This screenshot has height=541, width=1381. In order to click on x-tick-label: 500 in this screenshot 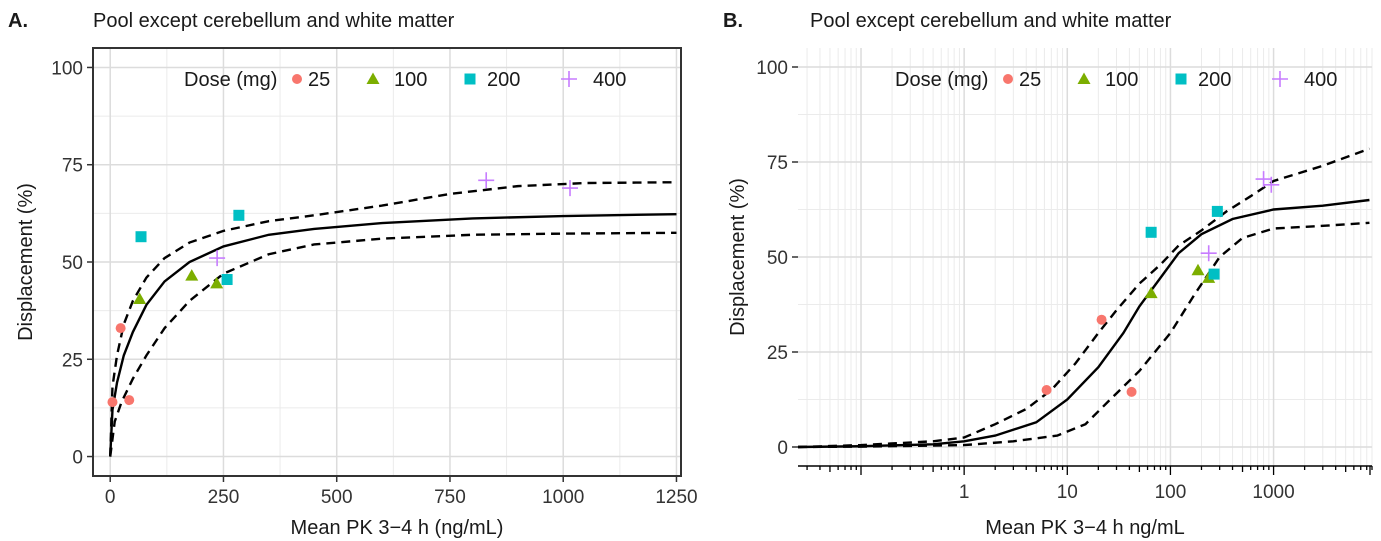, I will do `click(337, 497)`.